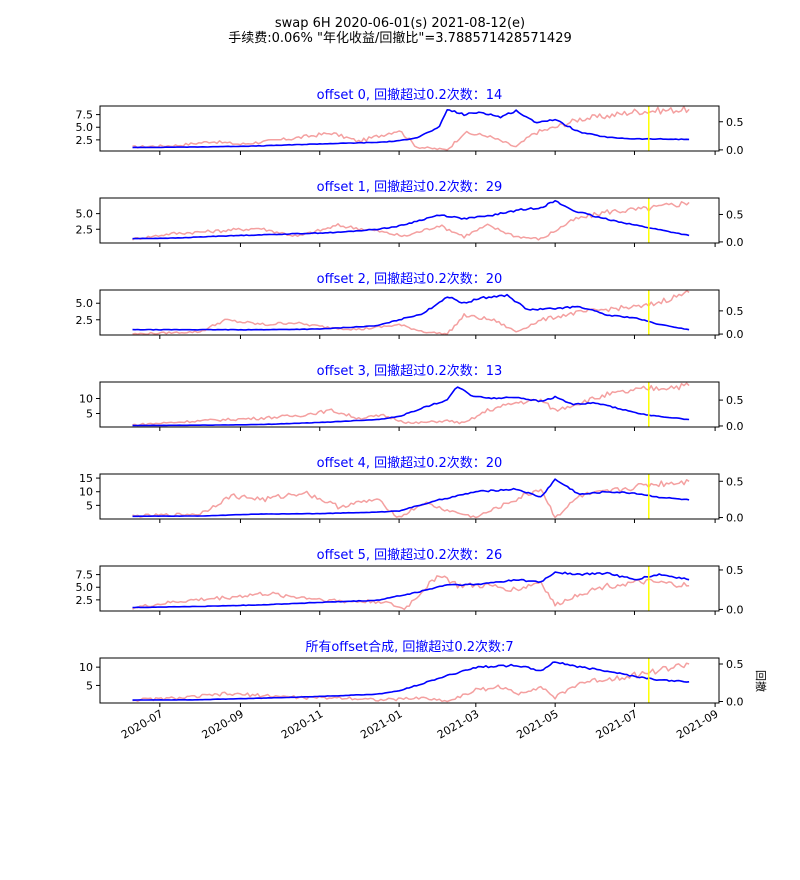 Image resolution: width=800 pixels, height=880 pixels. I want to click on subplot-panel: offset 5, 回撤超过0.2次数：26 2.55.07.5 0.0 0.5, so click(410, 581).